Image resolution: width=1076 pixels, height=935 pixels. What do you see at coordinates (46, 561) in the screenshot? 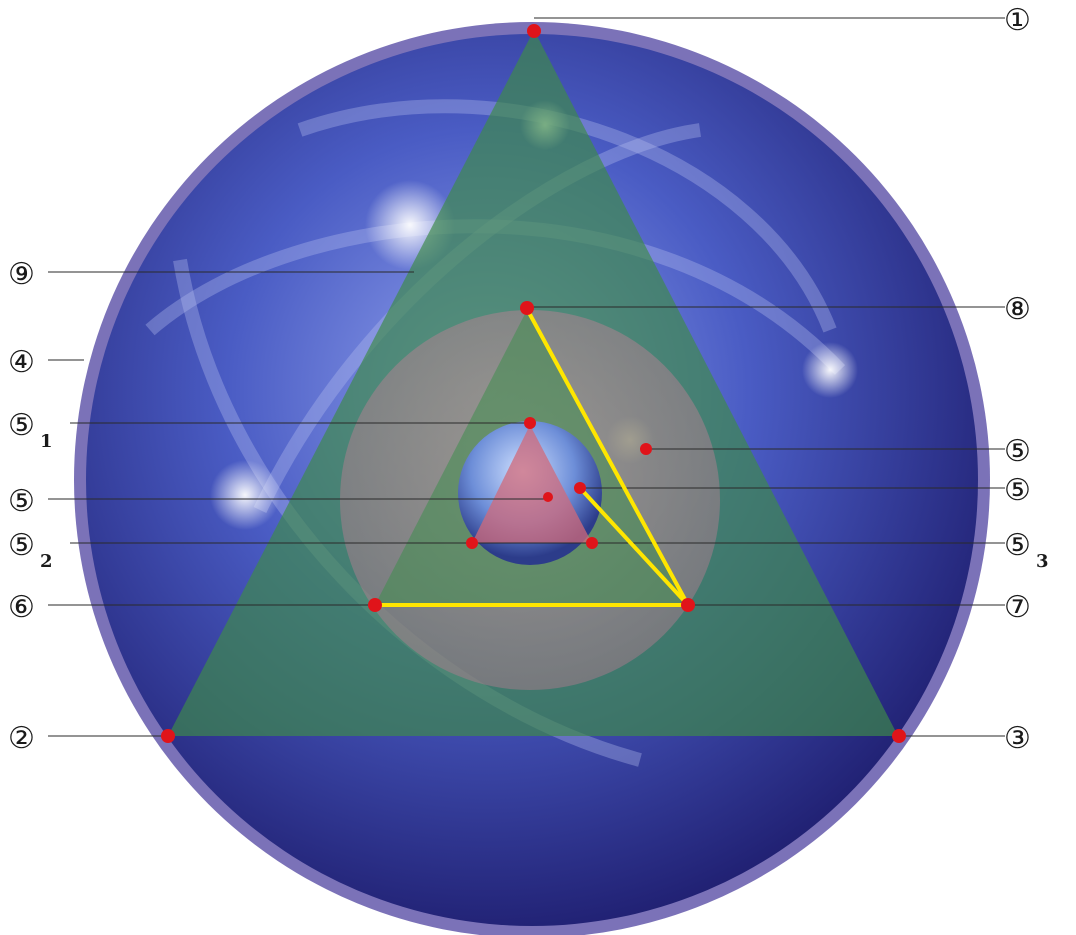
I see `label-5-2-sub: 2` at bounding box center [46, 561].